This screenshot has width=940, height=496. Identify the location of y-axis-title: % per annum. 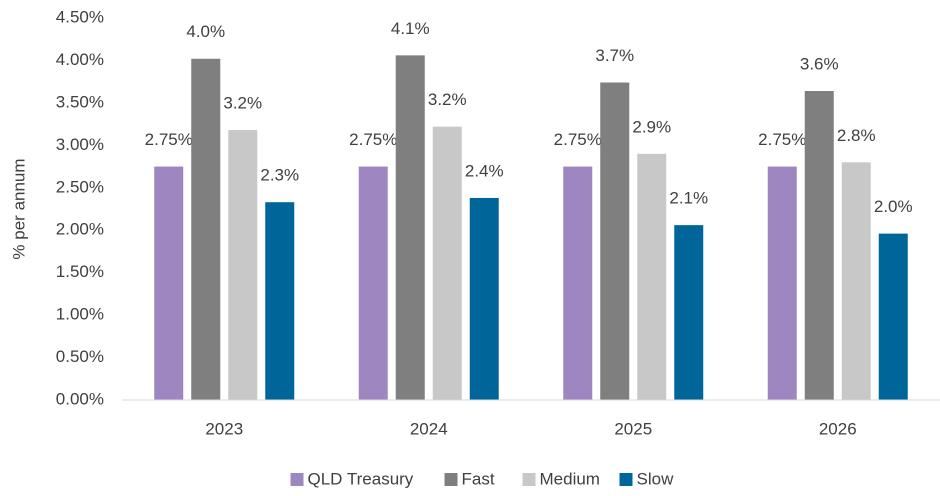
(18, 208).